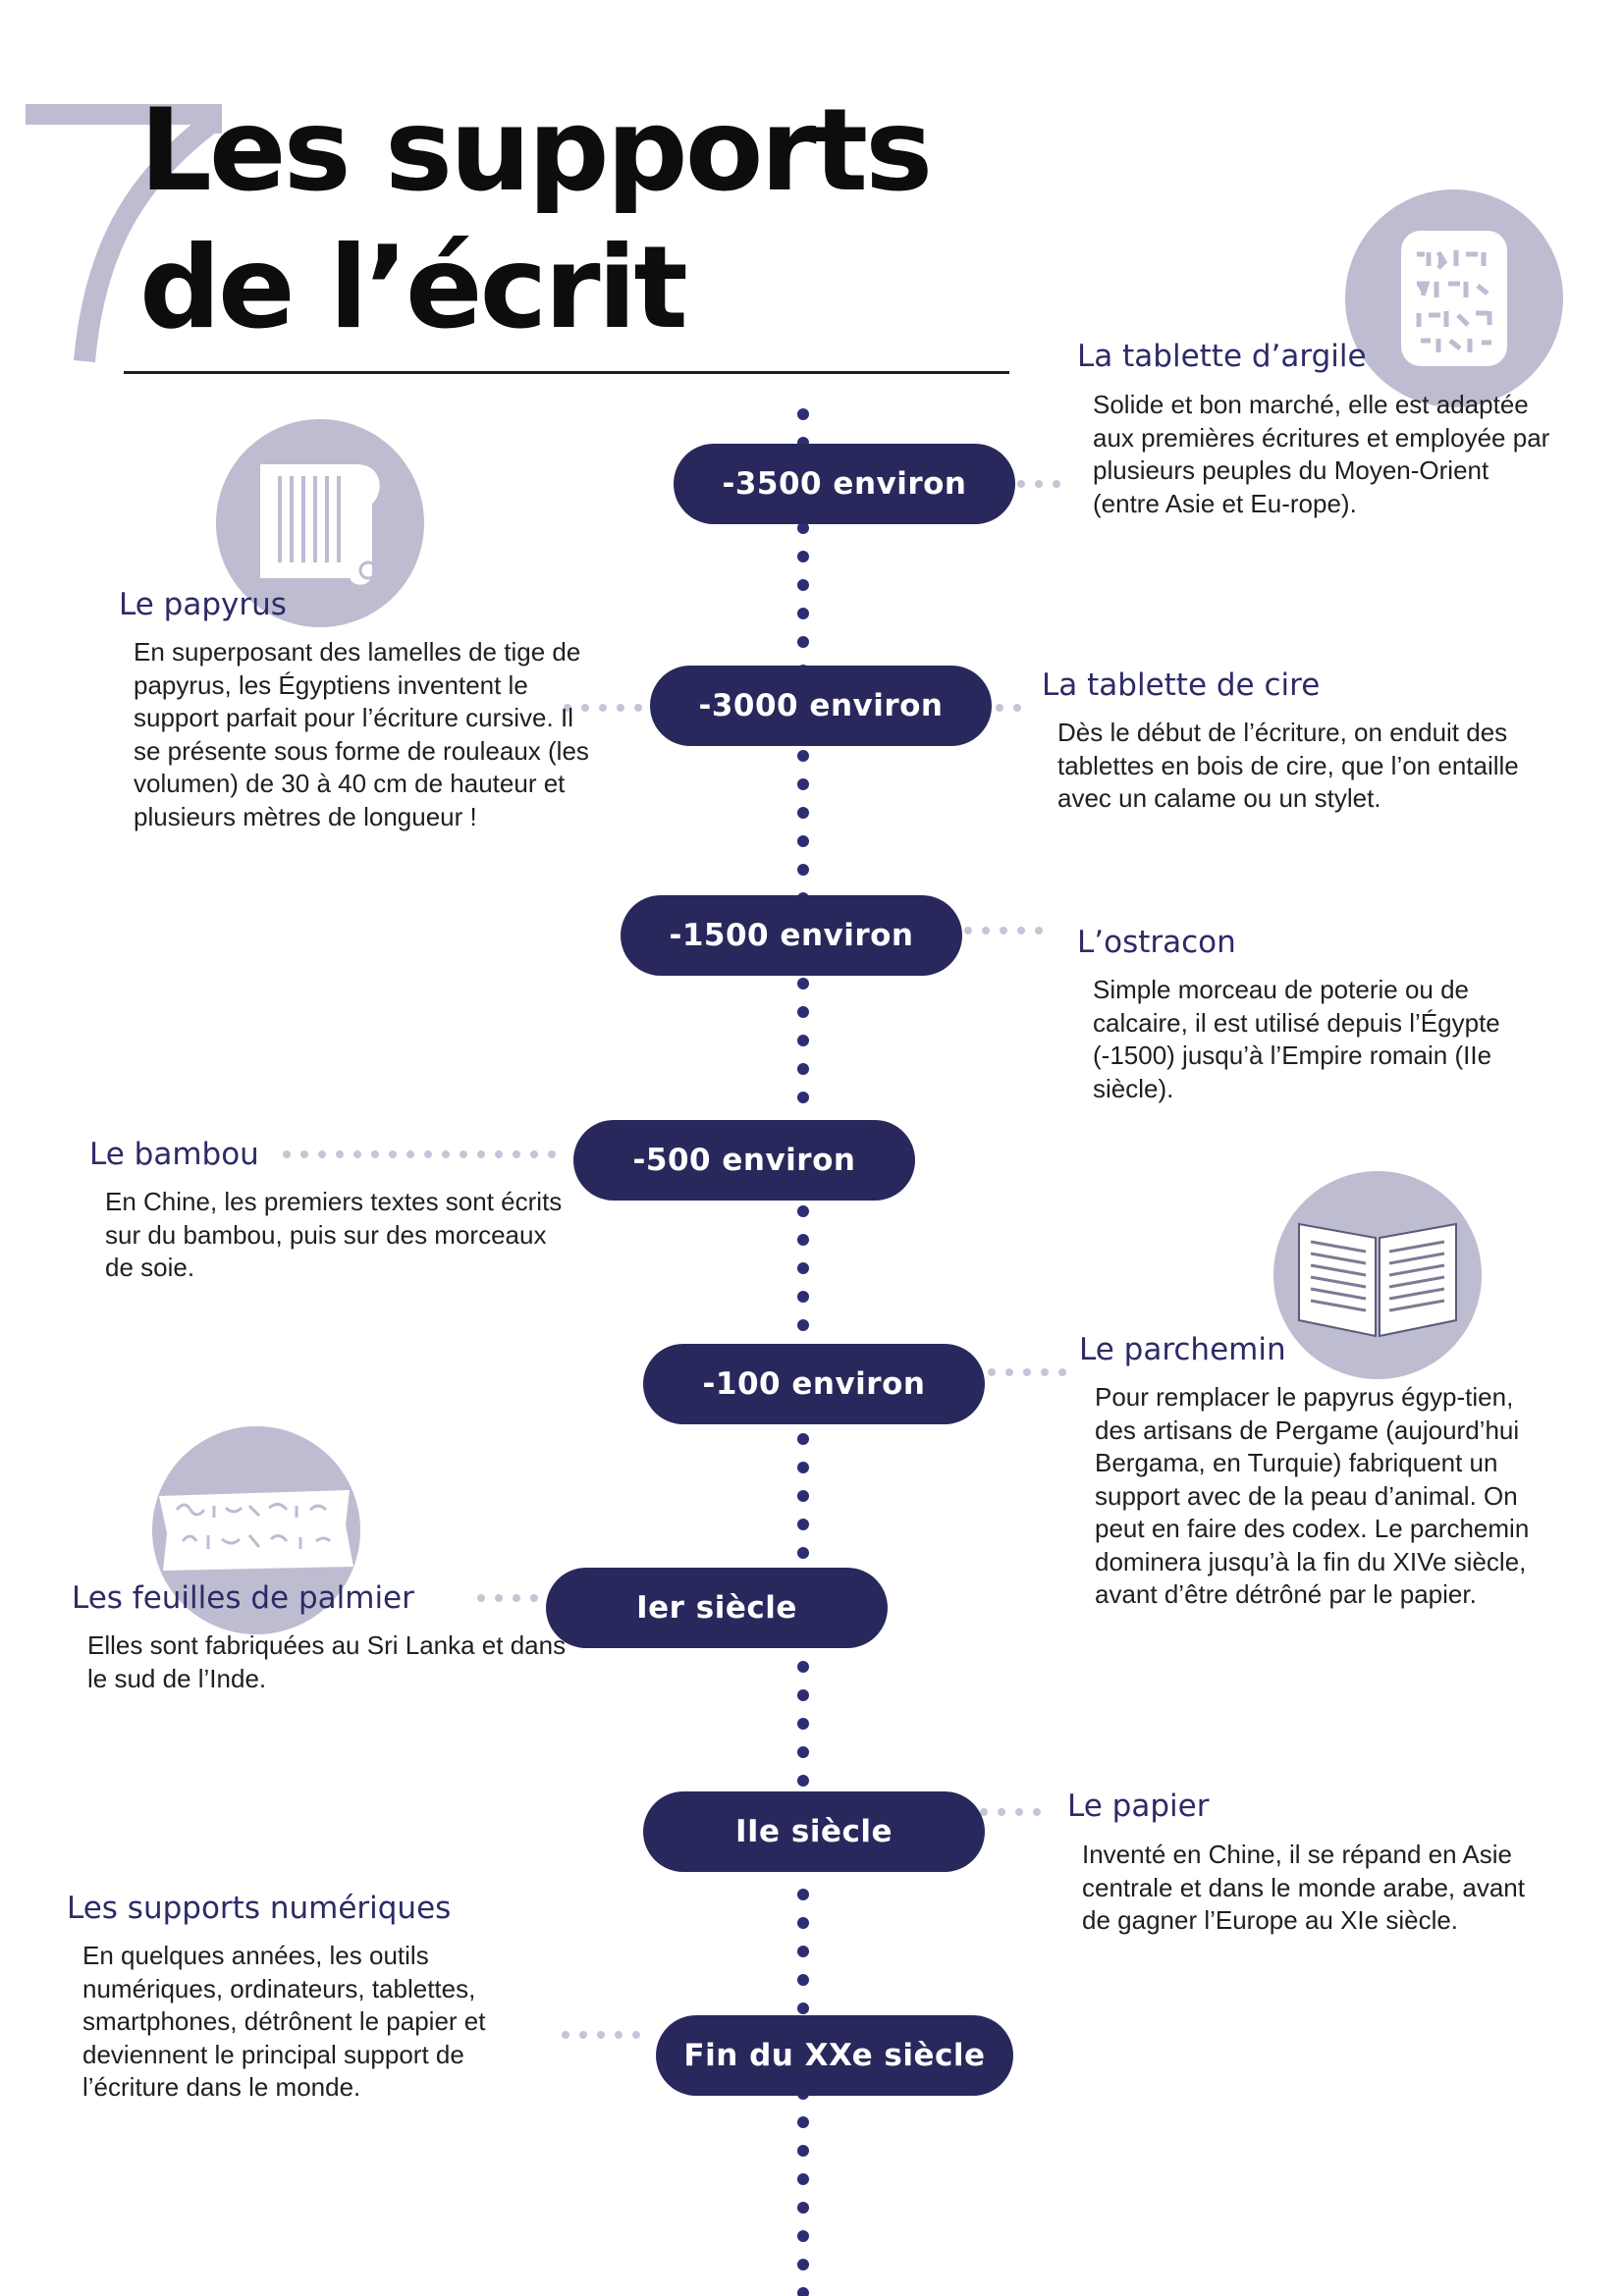 The width and height of the screenshot is (1624, 2296). I want to click on papyrus-scroll-icon, so click(320, 524).